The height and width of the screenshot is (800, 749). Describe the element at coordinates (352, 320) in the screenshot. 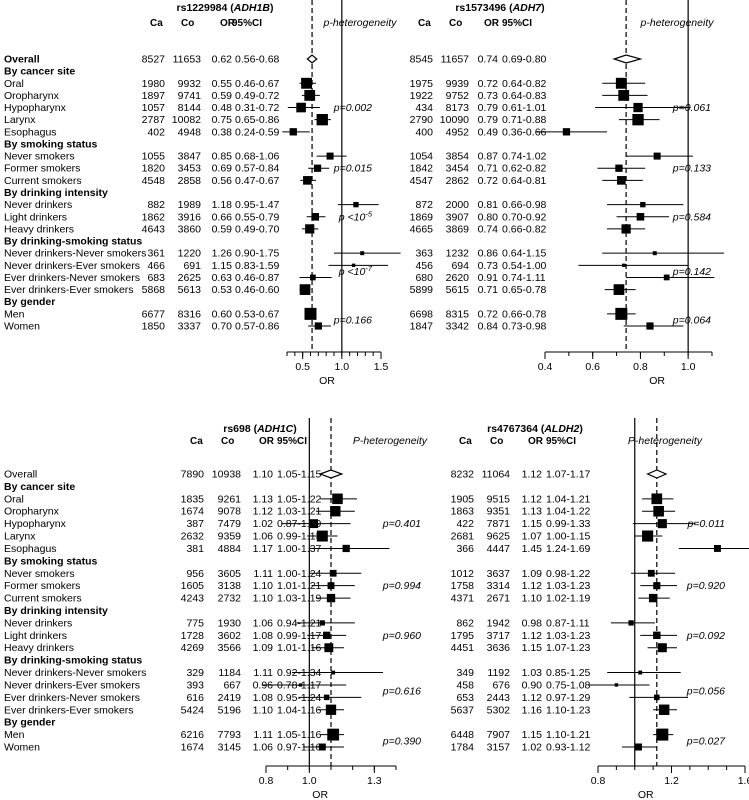

I see `p-heterogeneity-value: p=0.166` at that location.